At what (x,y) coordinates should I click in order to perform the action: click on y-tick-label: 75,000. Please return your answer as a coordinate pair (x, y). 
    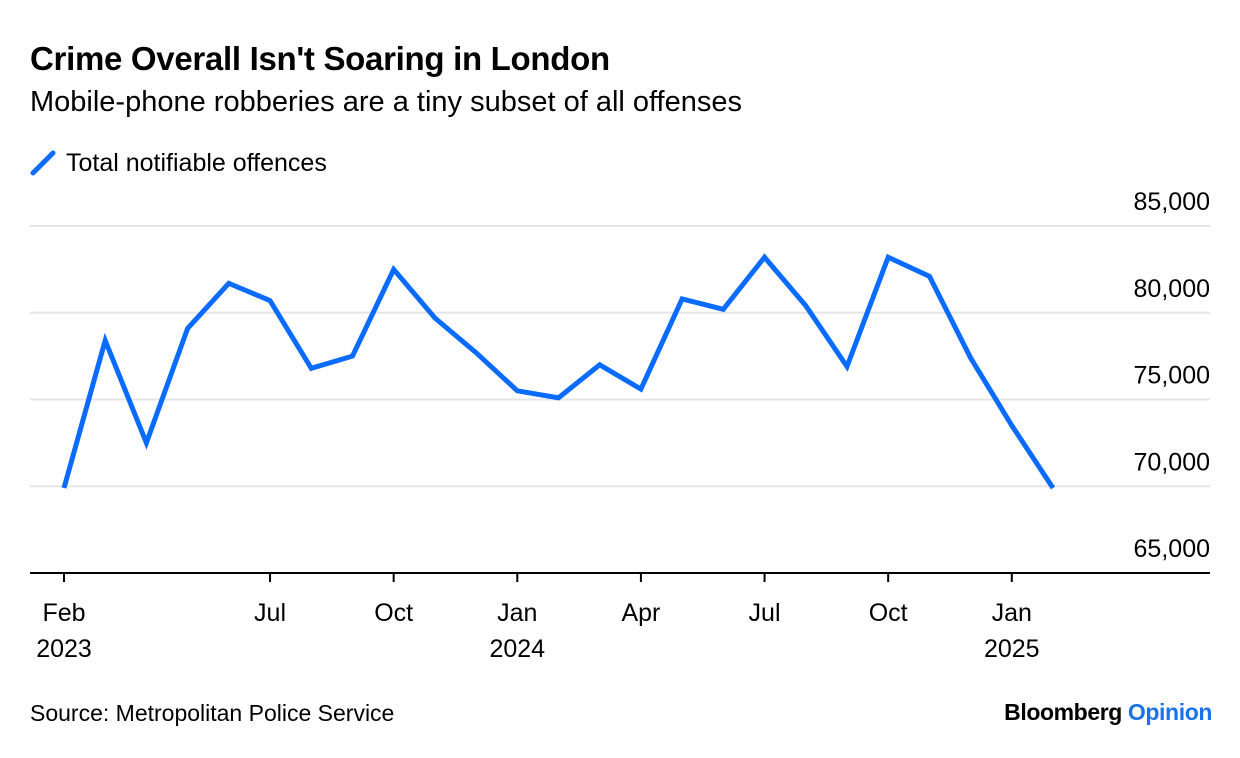
    Looking at the image, I should click on (1172, 376).